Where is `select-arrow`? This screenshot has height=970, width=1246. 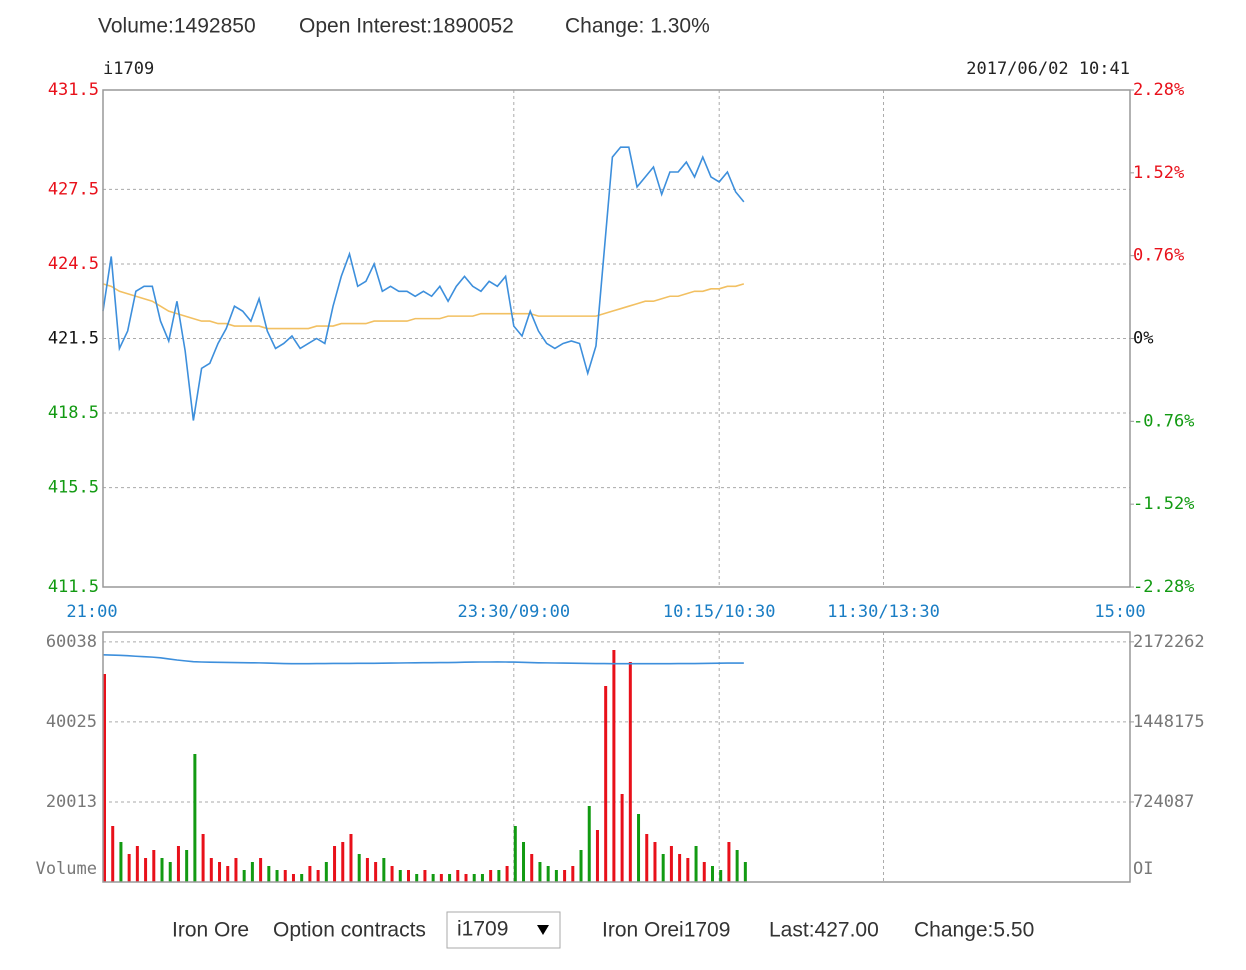
select-arrow is located at coordinates (543, 930).